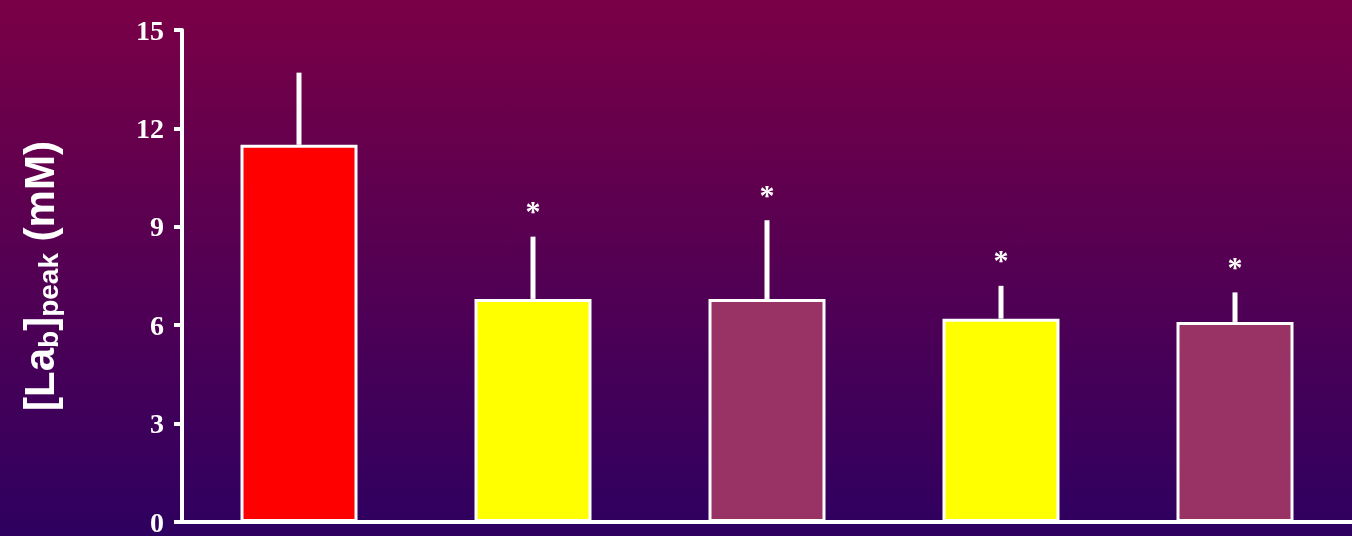 Image resolution: width=1352 pixels, height=536 pixels. Describe the element at coordinates (157, 325) in the screenshot. I see `y-tick-label: 6` at that location.